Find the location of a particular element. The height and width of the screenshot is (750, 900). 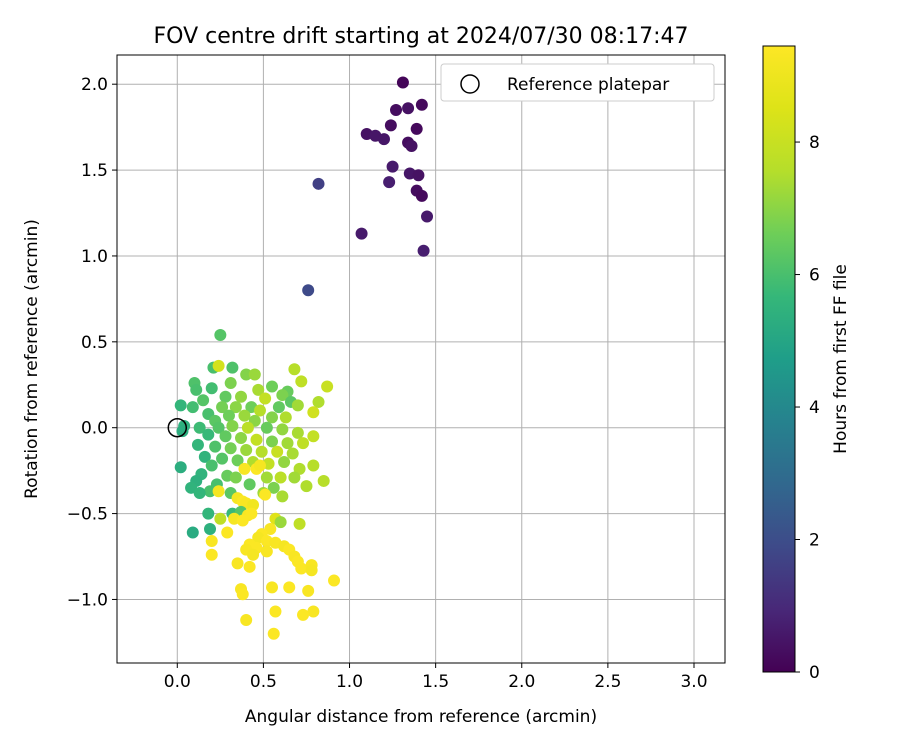

colorbar-tick-label: 2 is located at coordinates (814, 541).